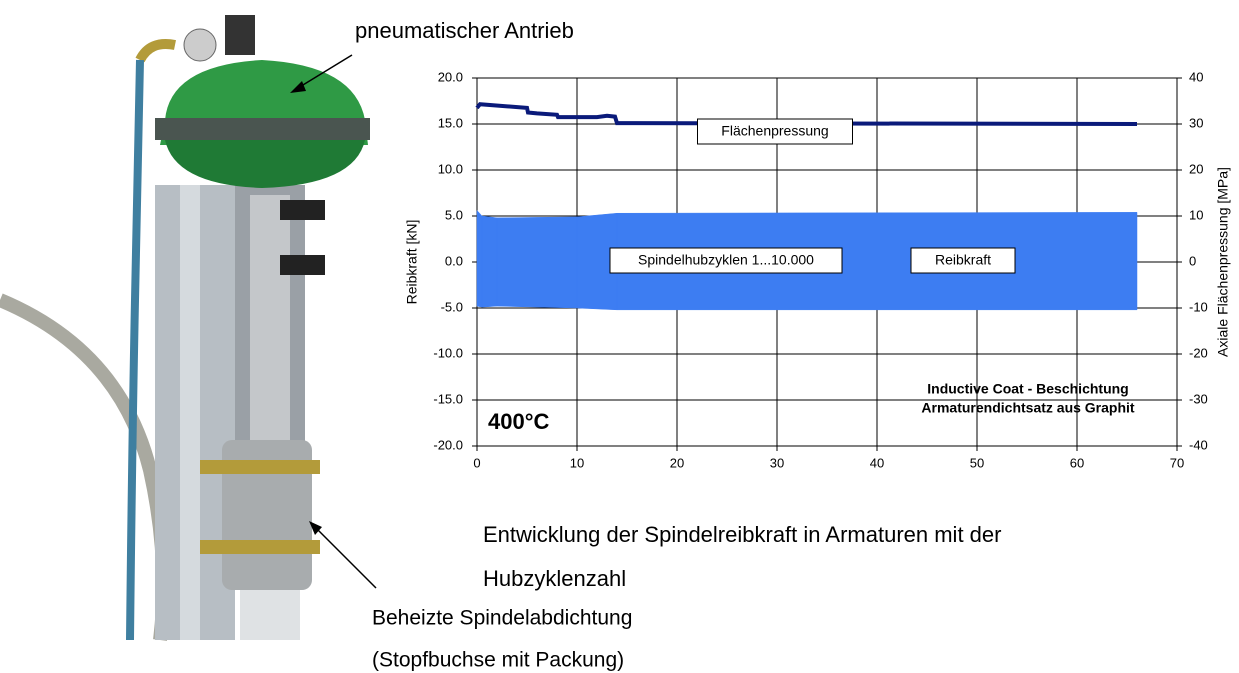  What do you see at coordinates (452, 306) in the screenshot?
I see `y-tick-label: -5.0` at bounding box center [452, 306].